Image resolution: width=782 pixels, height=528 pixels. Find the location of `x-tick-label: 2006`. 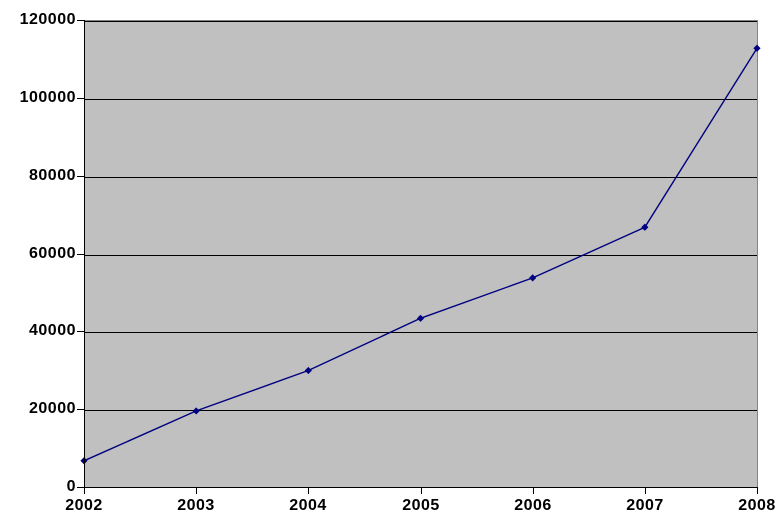

x-tick-label: 2006 is located at coordinates (533, 505).